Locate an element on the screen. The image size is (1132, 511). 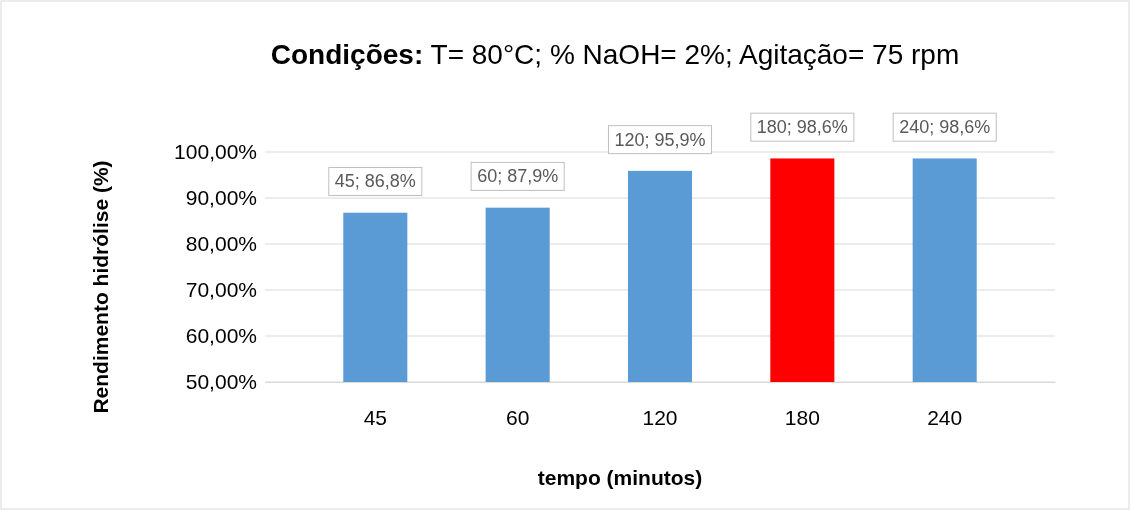
x-axis-title: tempo (minutos) is located at coordinates (620, 477).